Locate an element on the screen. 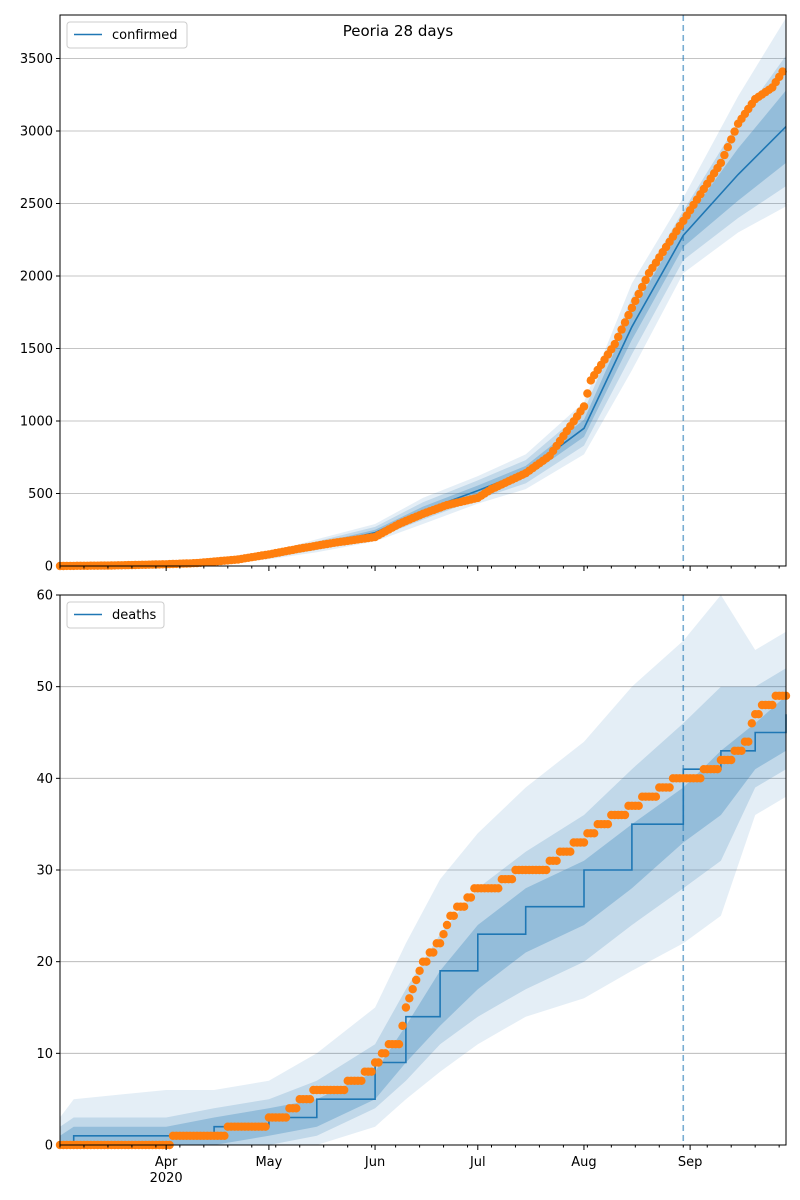  y-tick-label: 2000 is located at coordinates (36, 277).